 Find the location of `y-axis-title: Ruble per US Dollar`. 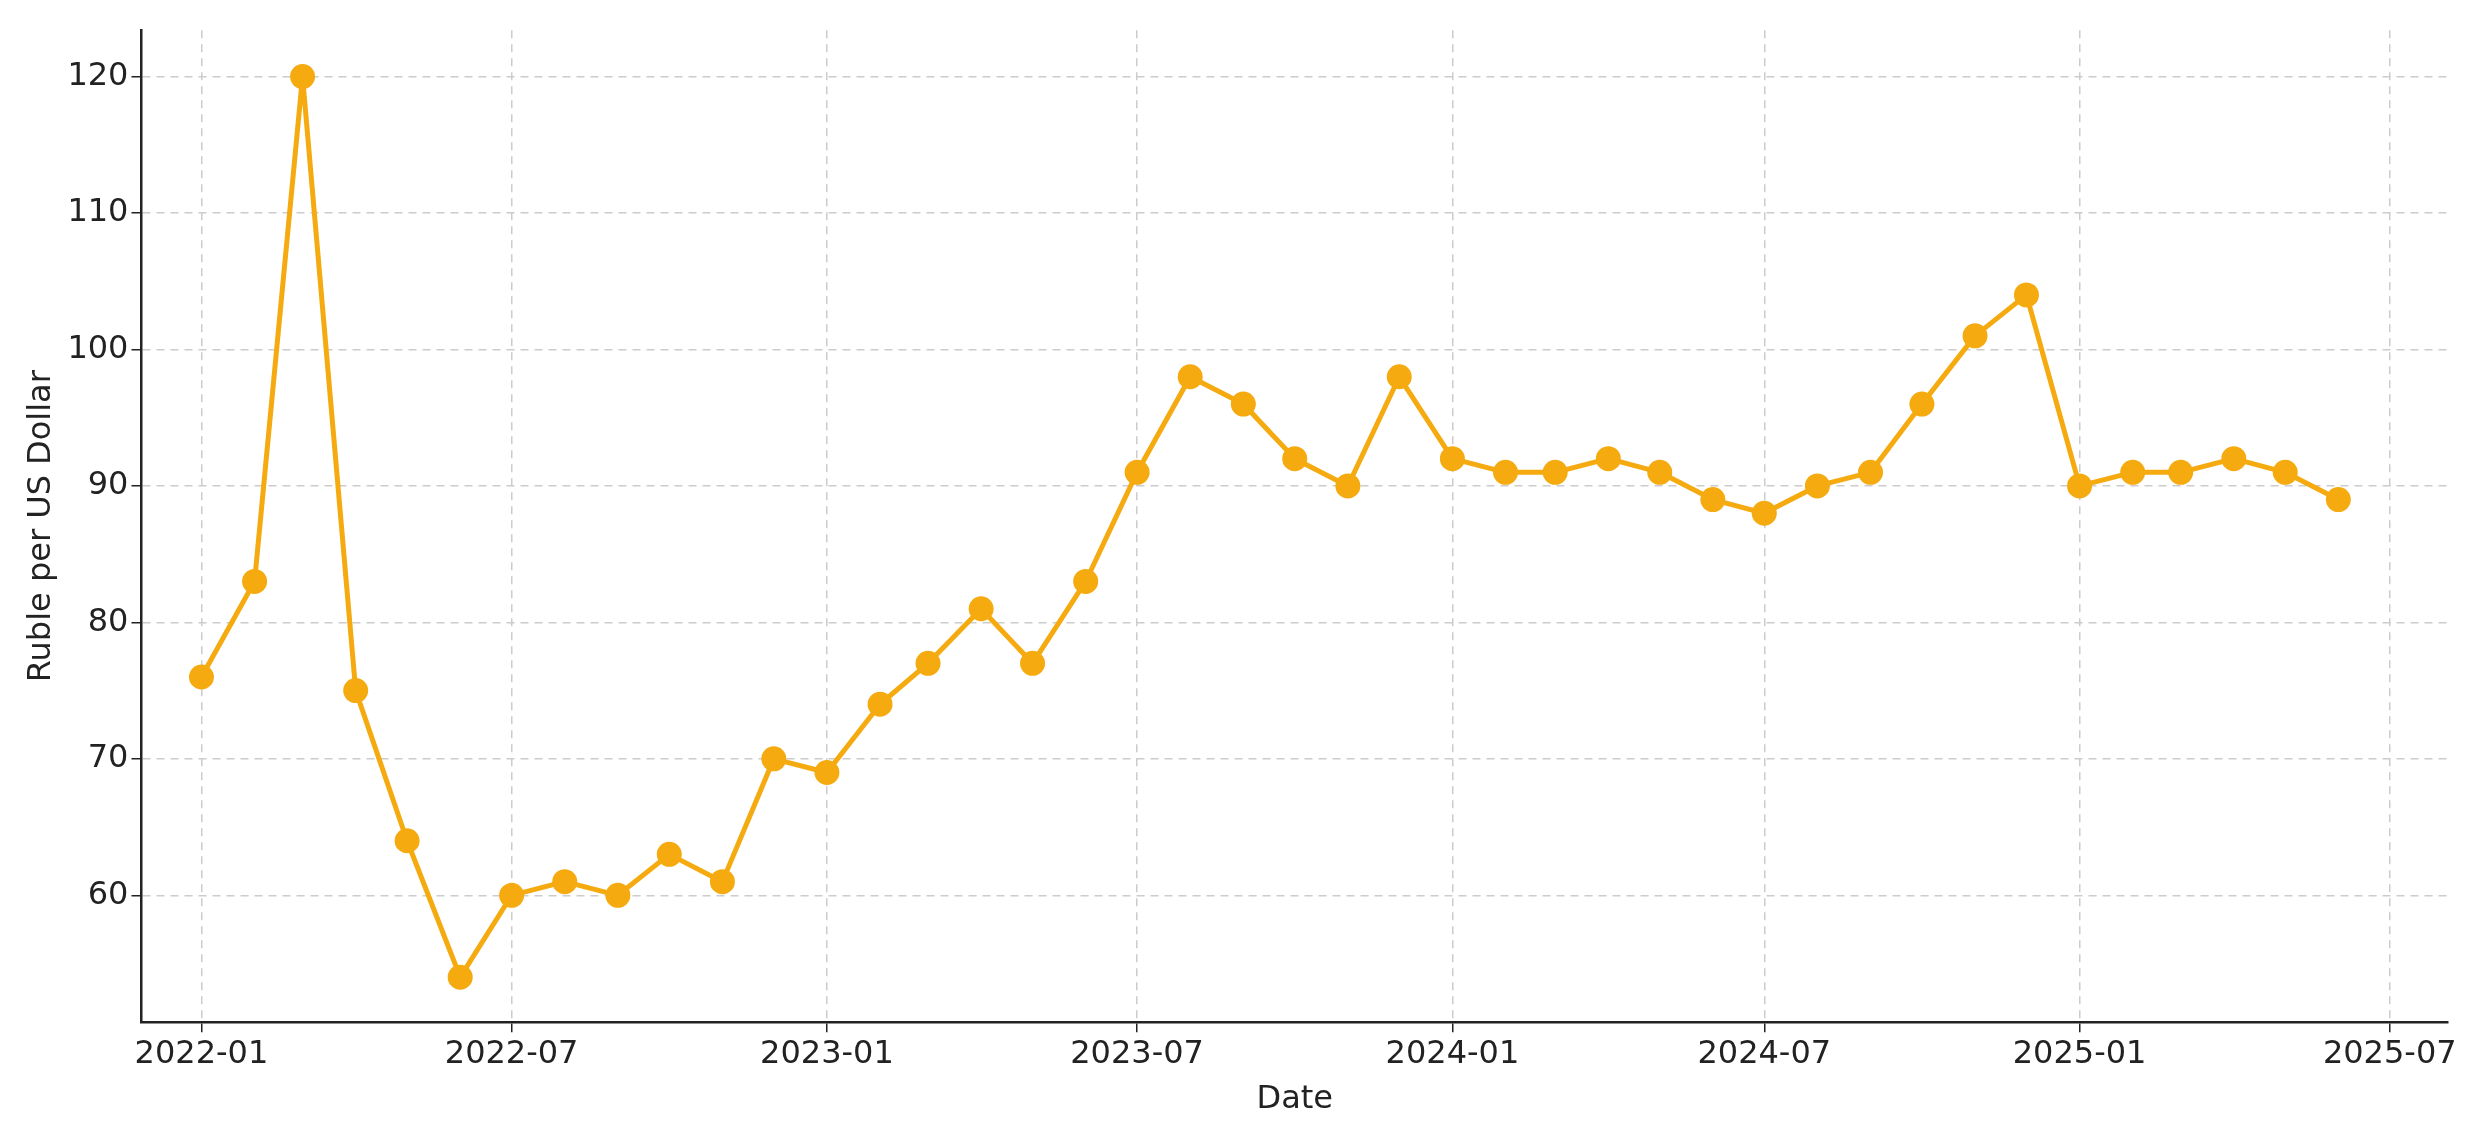

y-axis-title: Ruble per US Dollar is located at coordinates (38, 526).